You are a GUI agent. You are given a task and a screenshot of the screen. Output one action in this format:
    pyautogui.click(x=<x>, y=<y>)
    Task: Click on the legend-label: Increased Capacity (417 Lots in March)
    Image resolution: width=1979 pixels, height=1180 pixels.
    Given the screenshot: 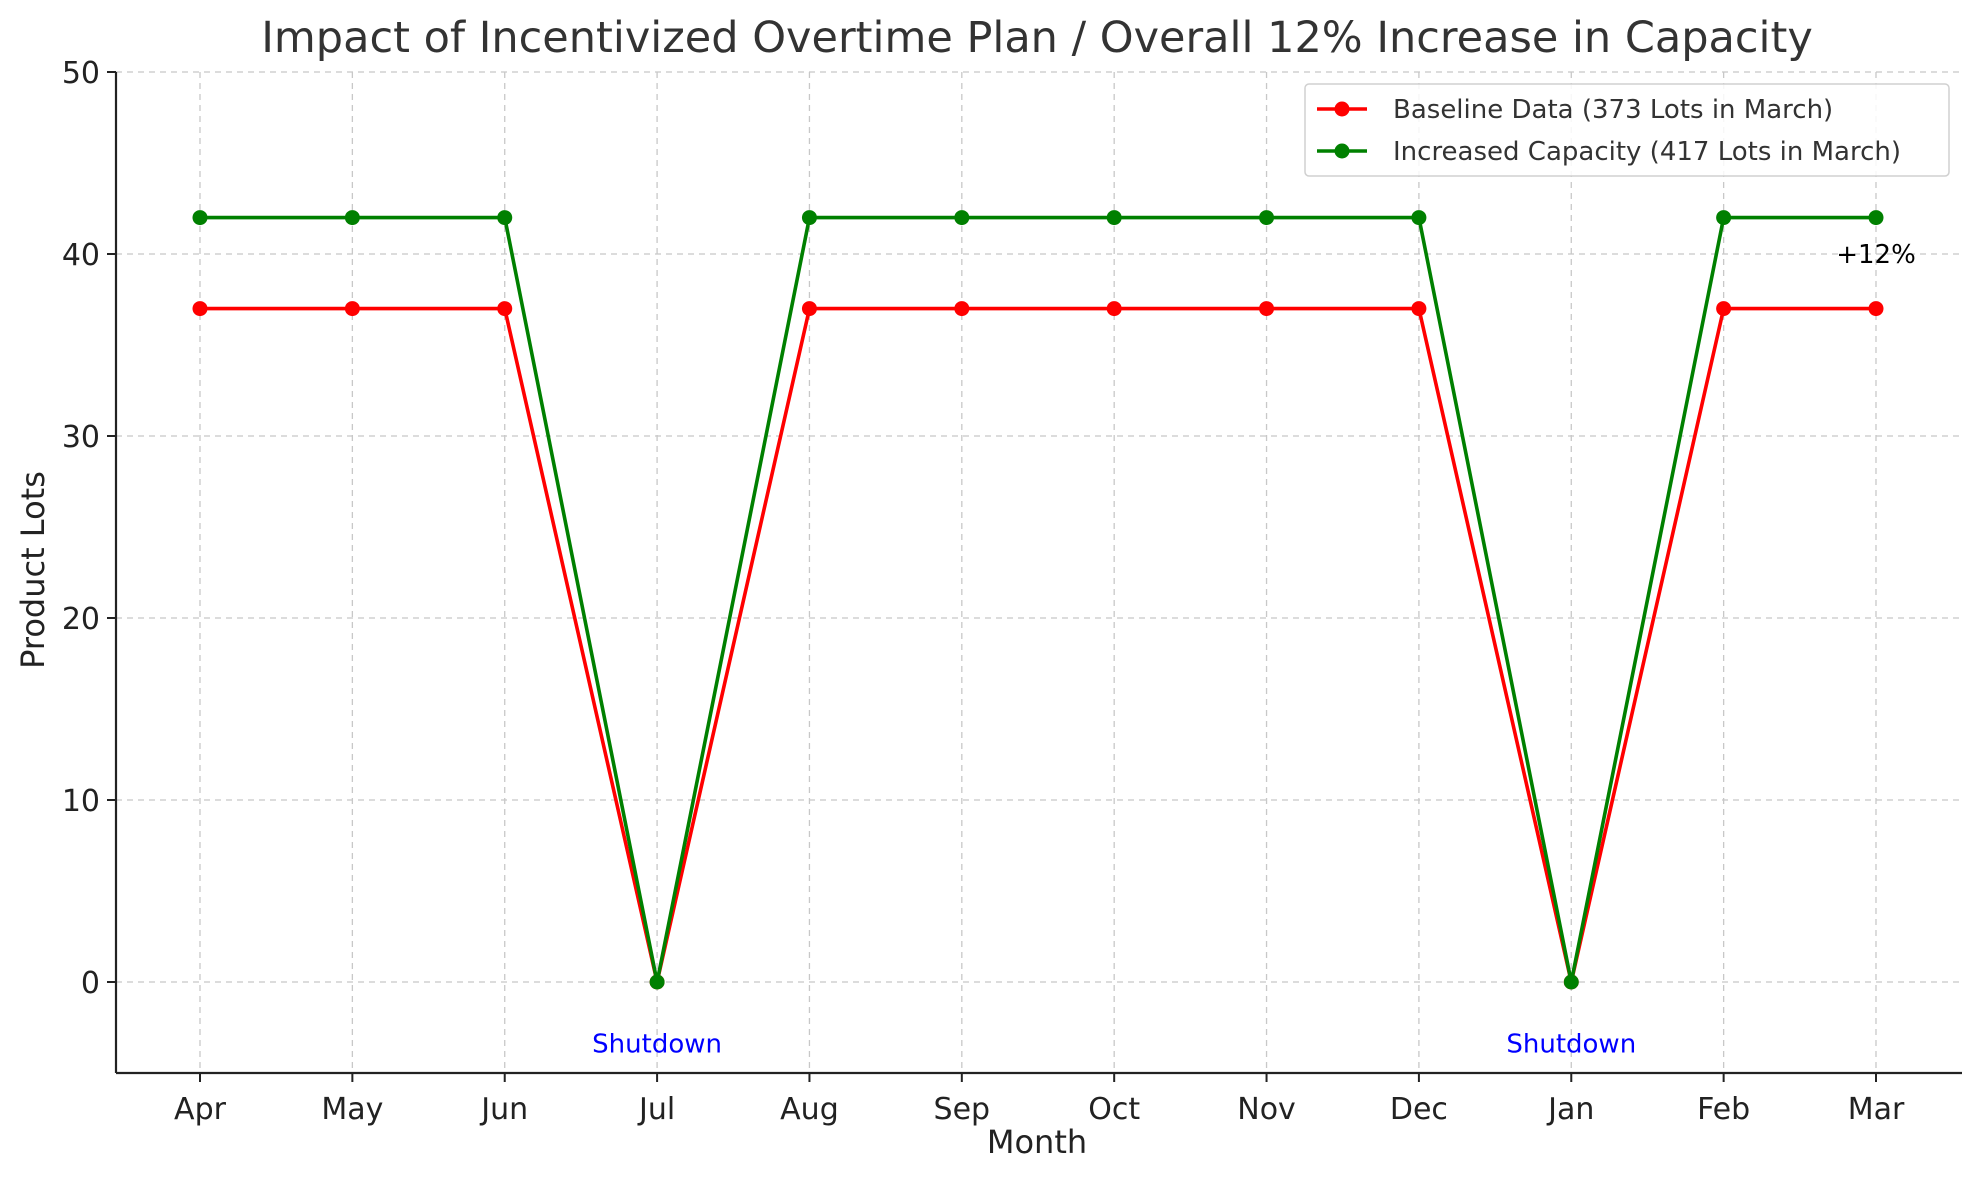 What is the action you would take?
    pyautogui.click(x=1647, y=152)
    